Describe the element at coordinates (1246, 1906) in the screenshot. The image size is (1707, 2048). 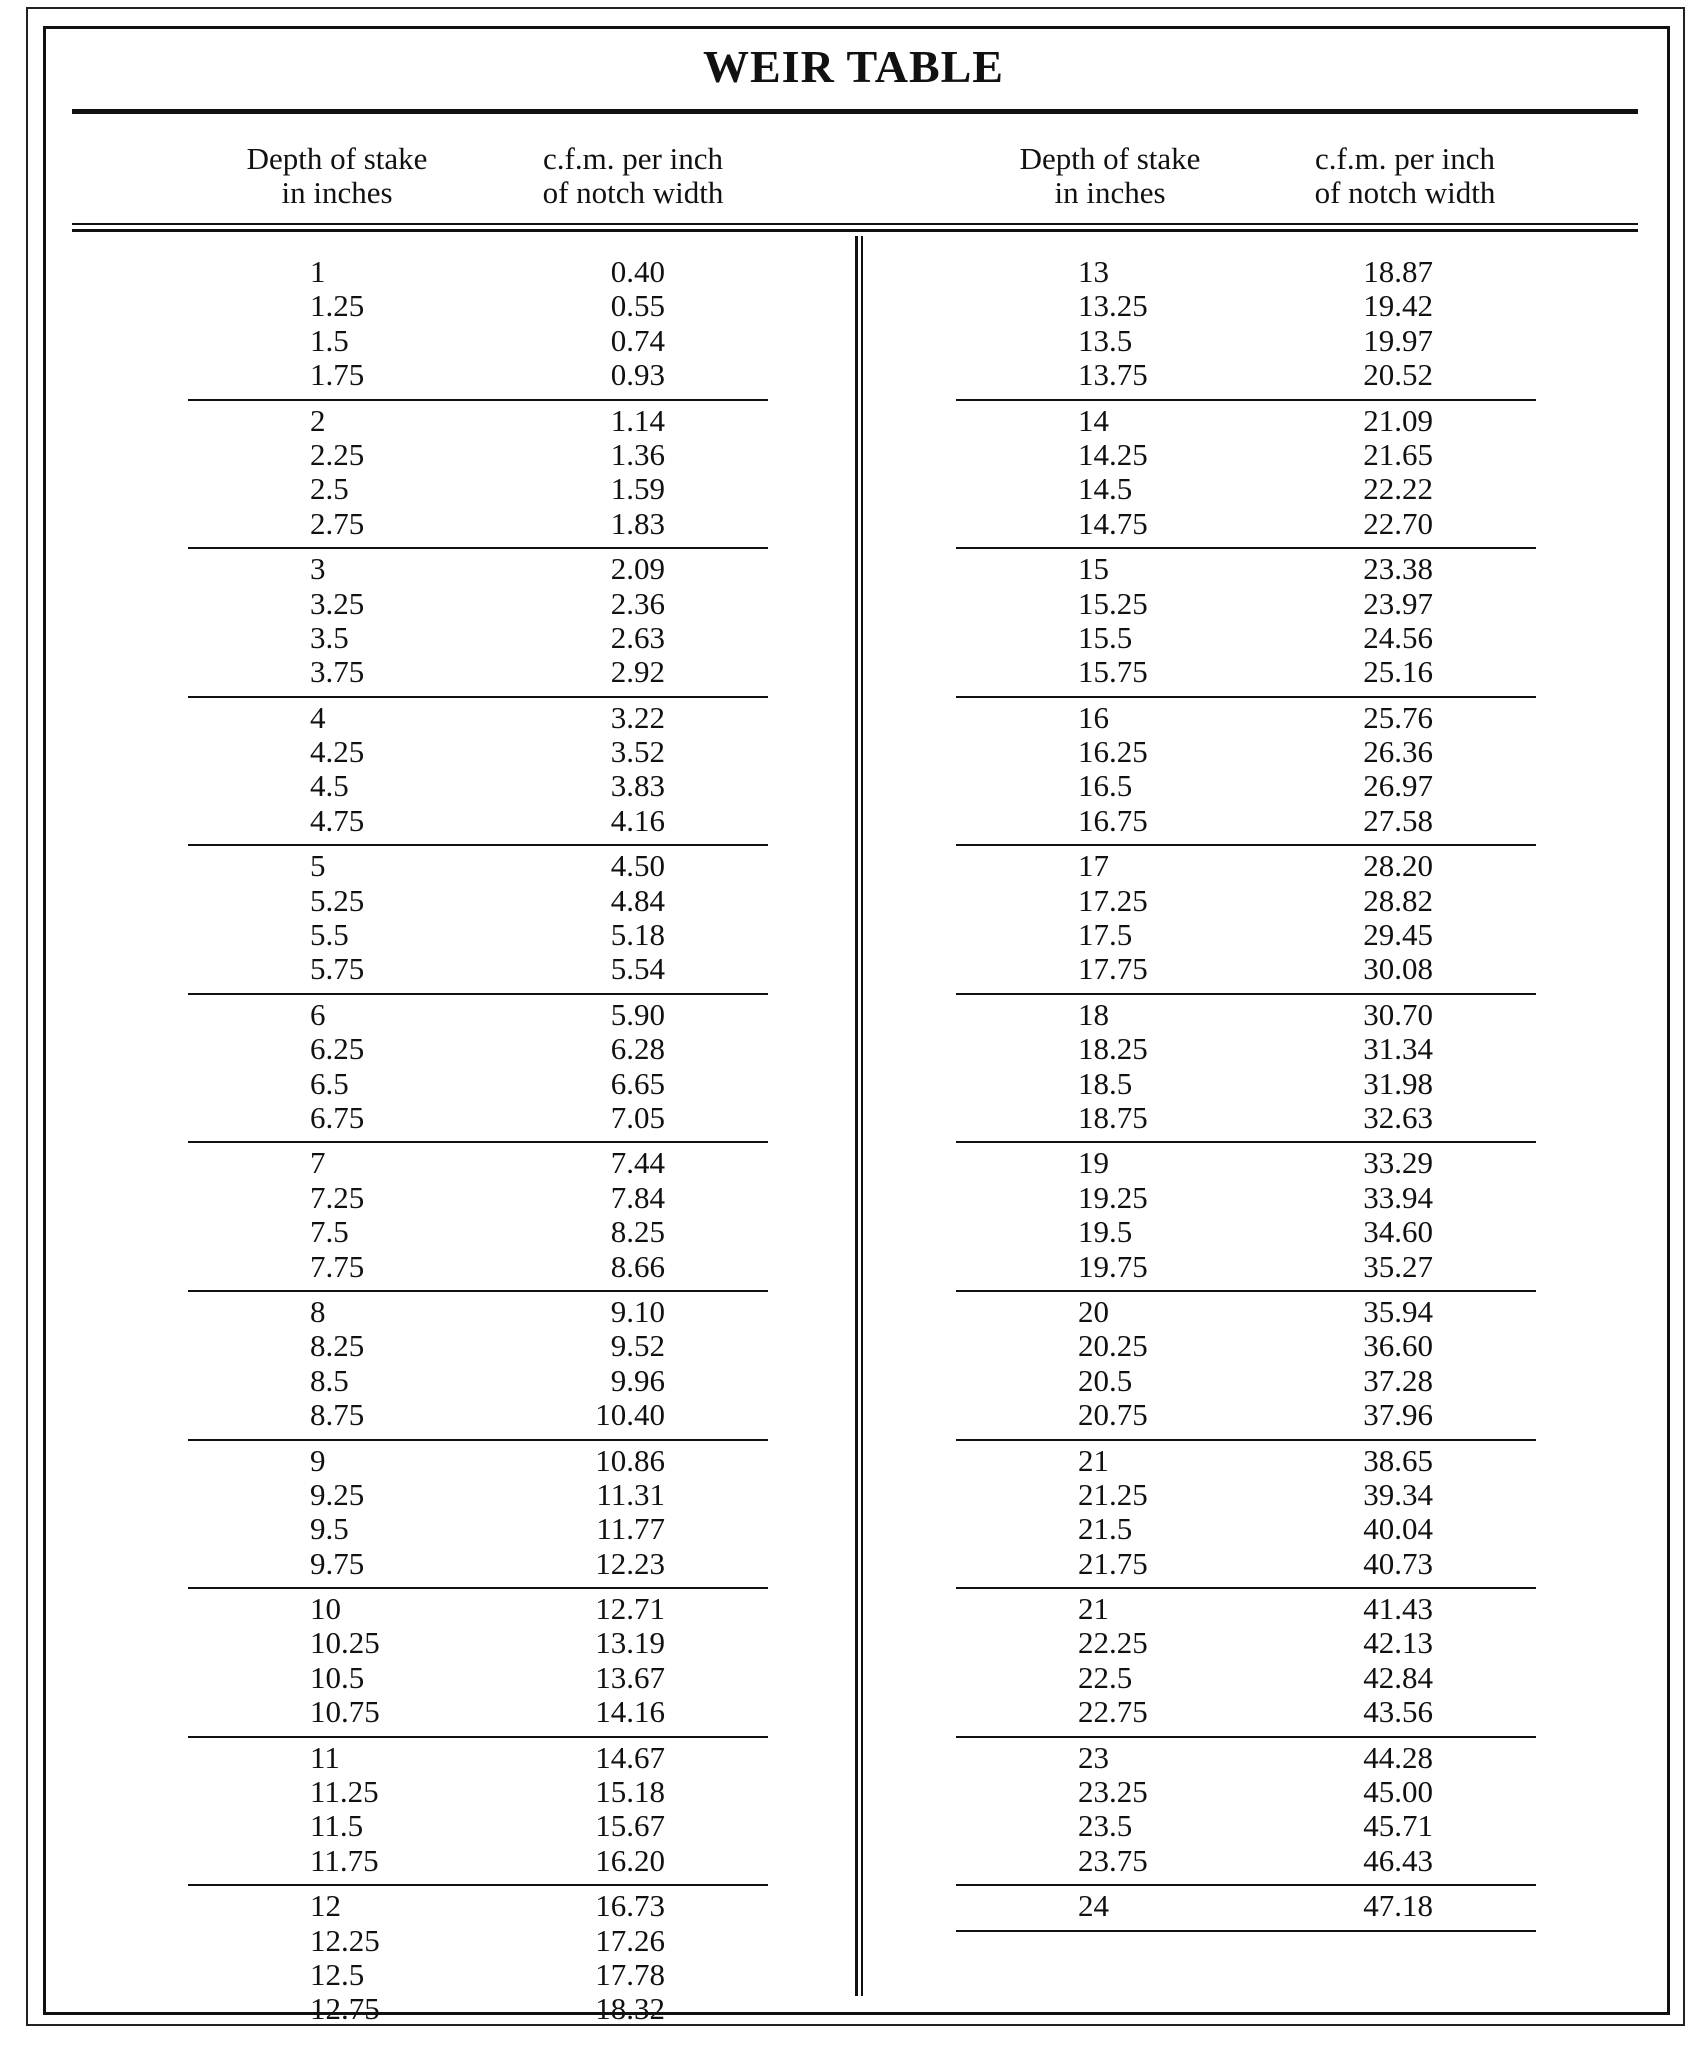
I see `table-row: 24 47.18` at that location.